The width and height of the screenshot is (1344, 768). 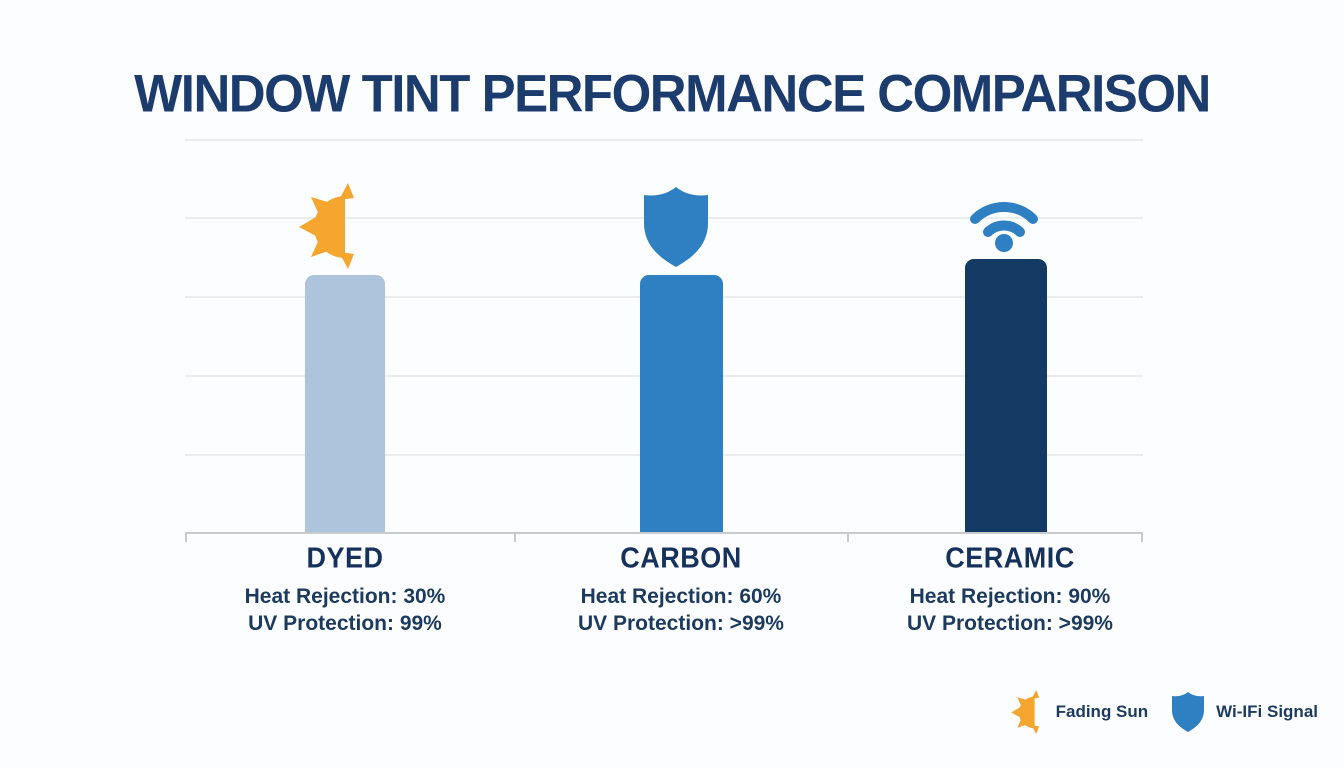 I want to click on category-label: CERAMIC, so click(x=1010, y=558).